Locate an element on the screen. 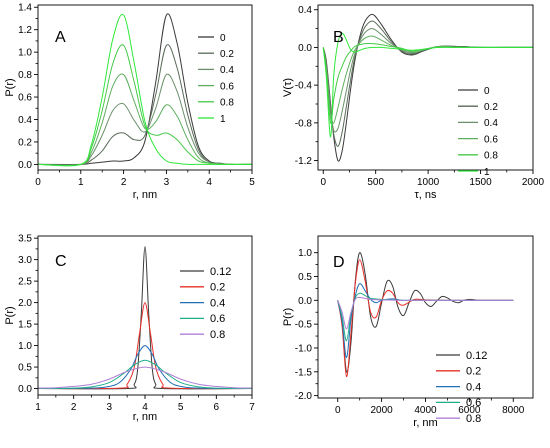 This screenshot has height=448, width=550. panel-label: B is located at coordinates (338, 37).